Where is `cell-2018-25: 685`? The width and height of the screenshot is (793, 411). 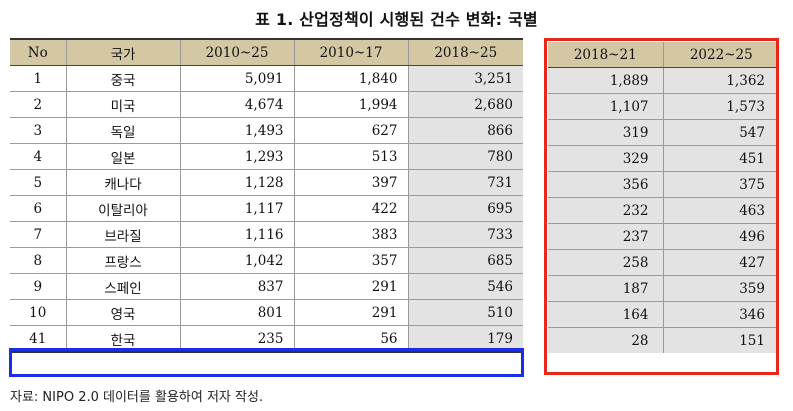
cell-2018-25: 685 is located at coordinates (465, 260).